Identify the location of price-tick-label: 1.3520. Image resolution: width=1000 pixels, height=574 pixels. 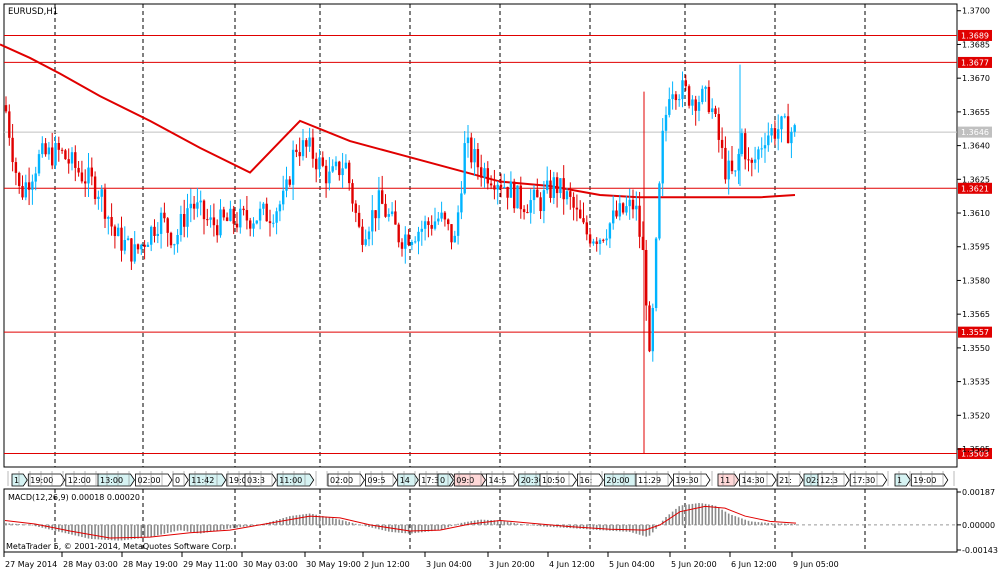
(976, 415).